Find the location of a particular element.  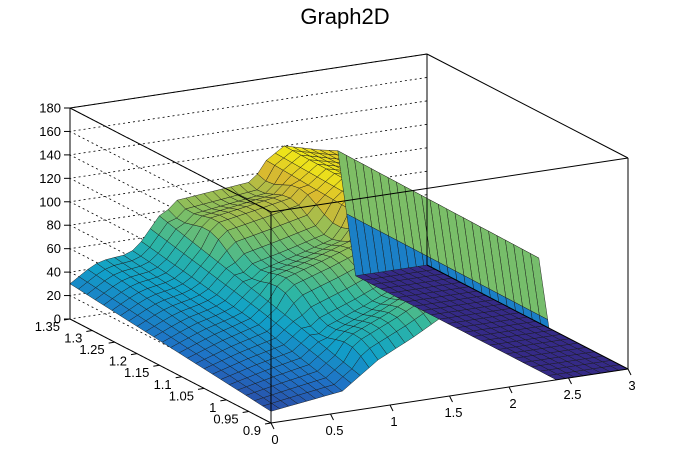

chart-title: Graph2D is located at coordinates (344, 16).